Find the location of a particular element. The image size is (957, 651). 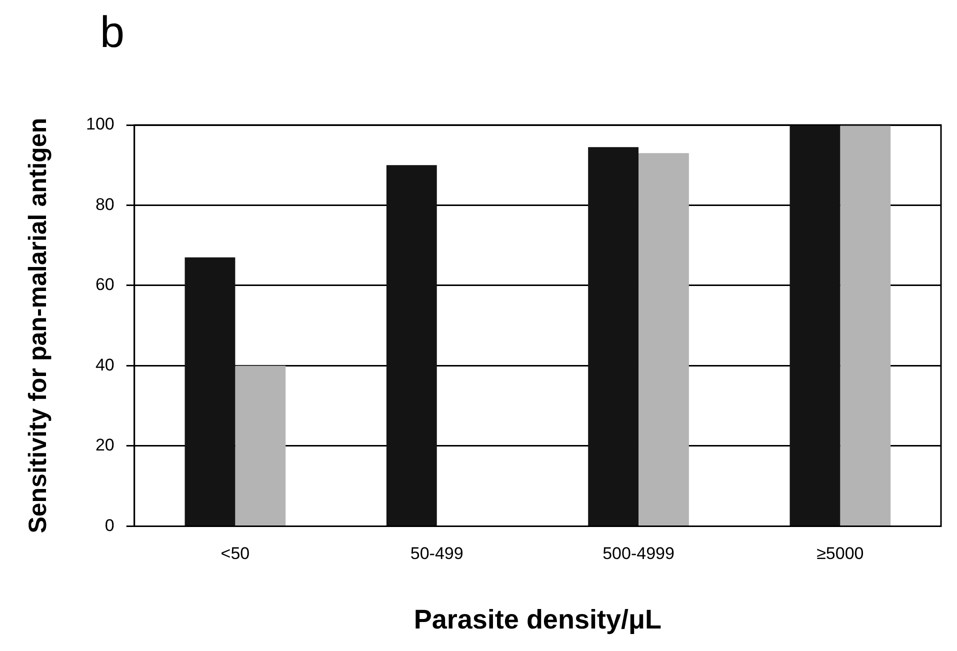

y-tick-label: 100 is located at coordinates (100, 124).